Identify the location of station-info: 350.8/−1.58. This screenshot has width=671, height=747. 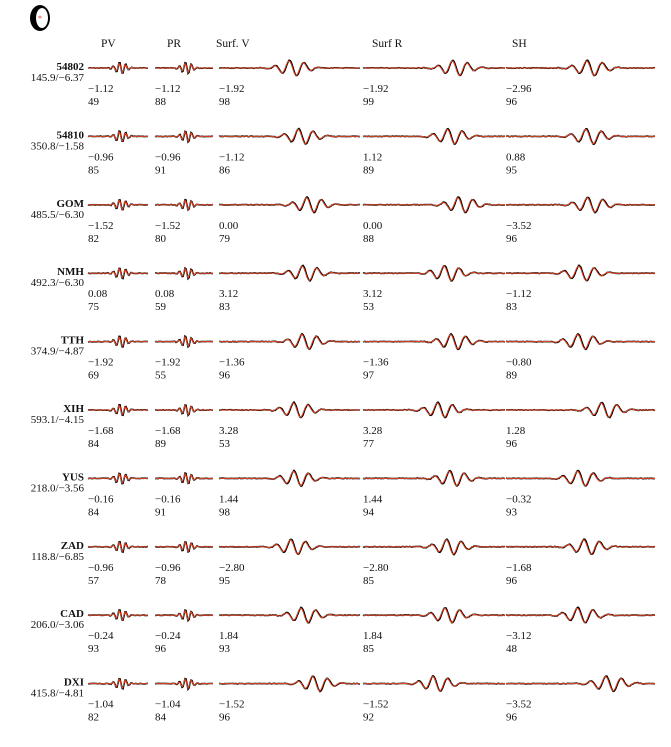
(58, 146).